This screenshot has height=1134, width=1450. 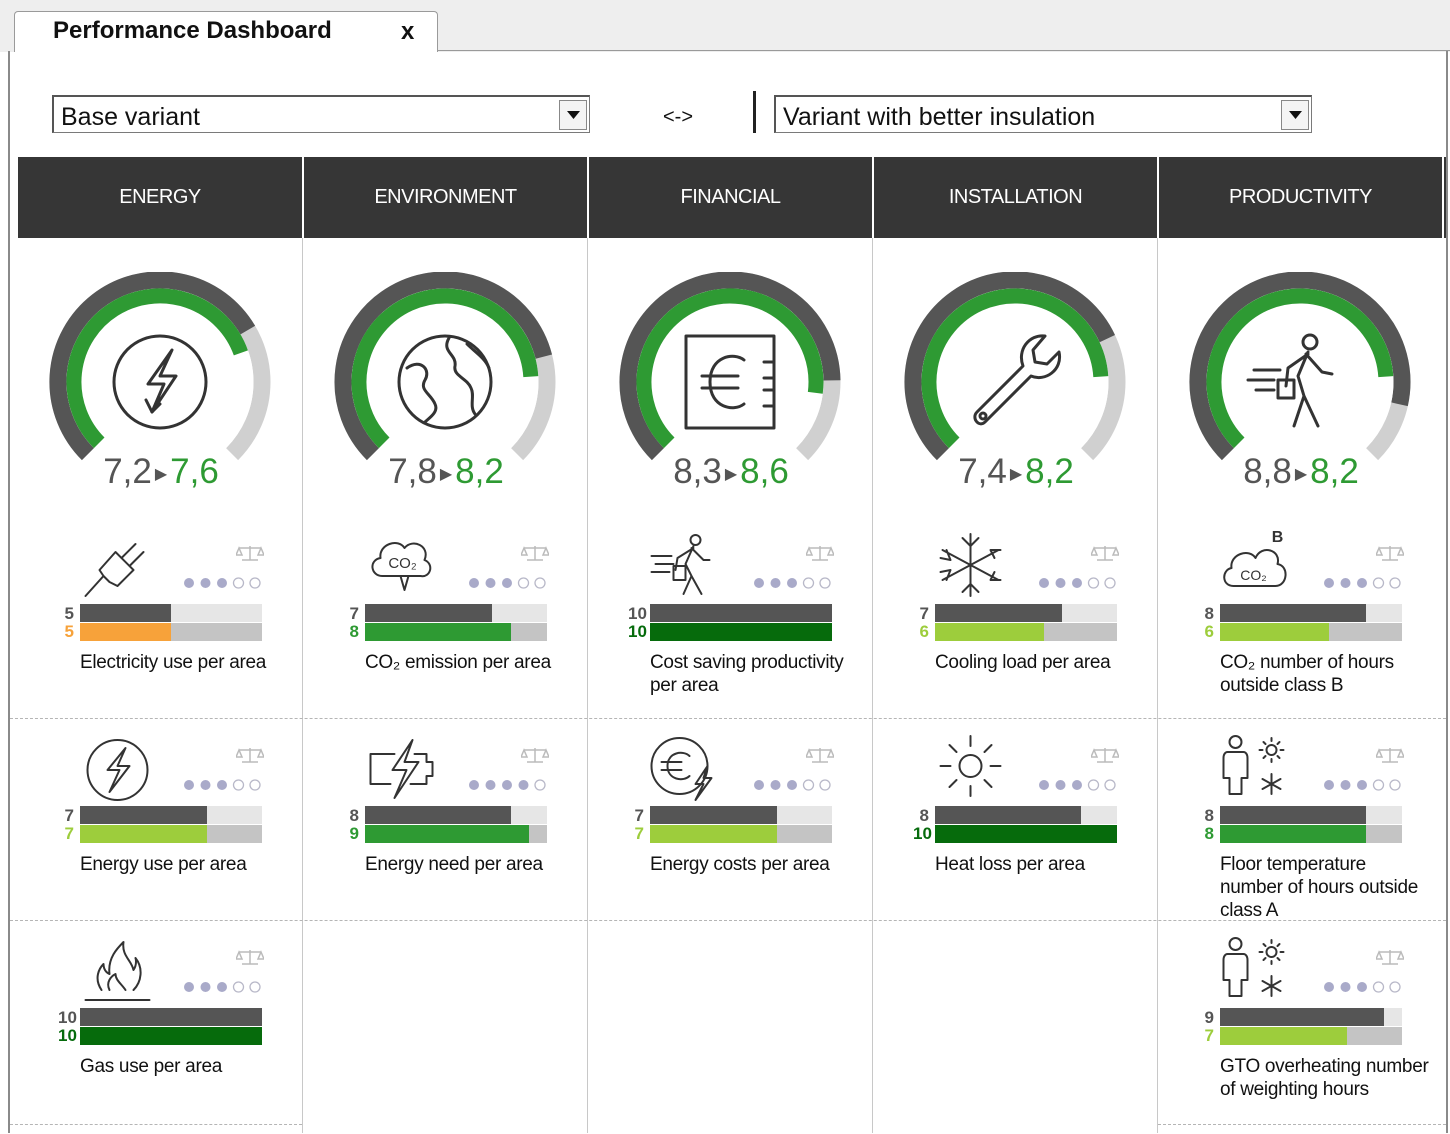 I want to click on gauge-base-arc, so click(x=152, y=366).